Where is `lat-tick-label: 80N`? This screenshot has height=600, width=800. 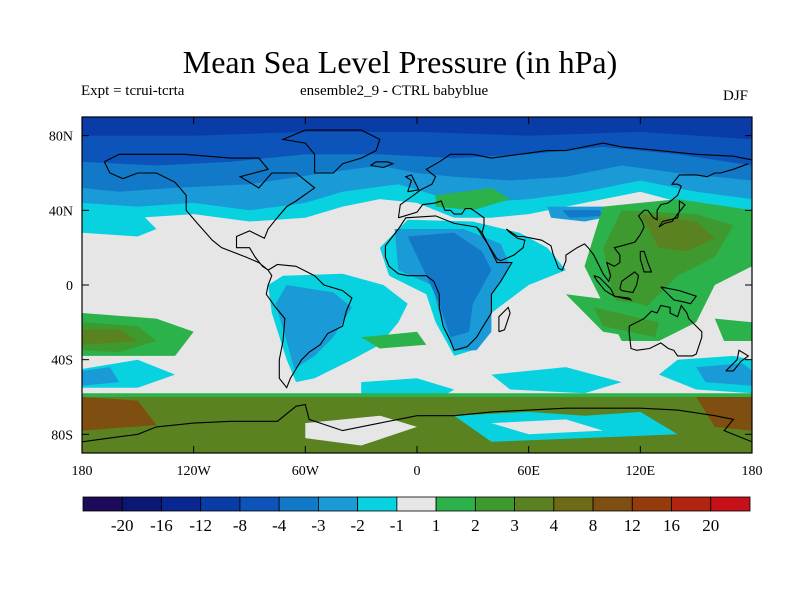
lat-tick-label: 80N is located at coordinates (61, 137).